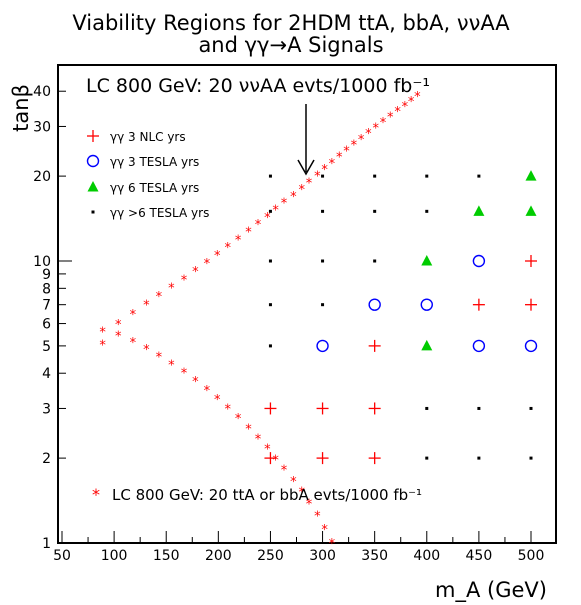  I want to click on legend-label: γγ 6 TESLA yrs, so click(154, 188).